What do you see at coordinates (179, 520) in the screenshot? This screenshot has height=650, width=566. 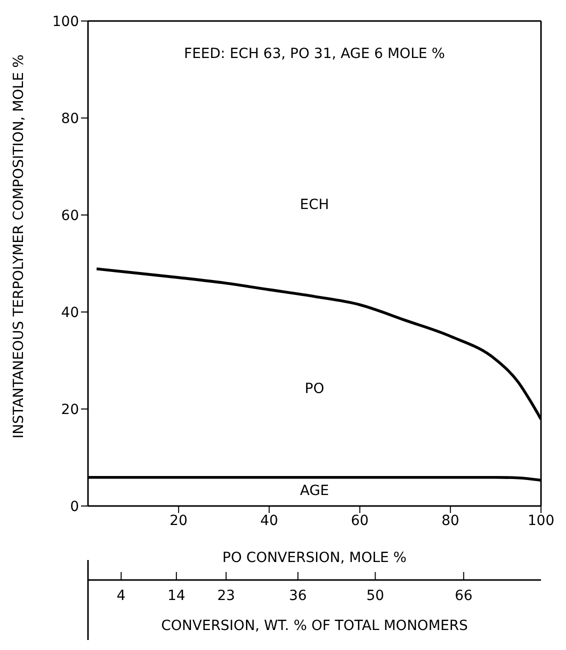 I see `x-tick-label: 20` at bounding box center [179, 520].